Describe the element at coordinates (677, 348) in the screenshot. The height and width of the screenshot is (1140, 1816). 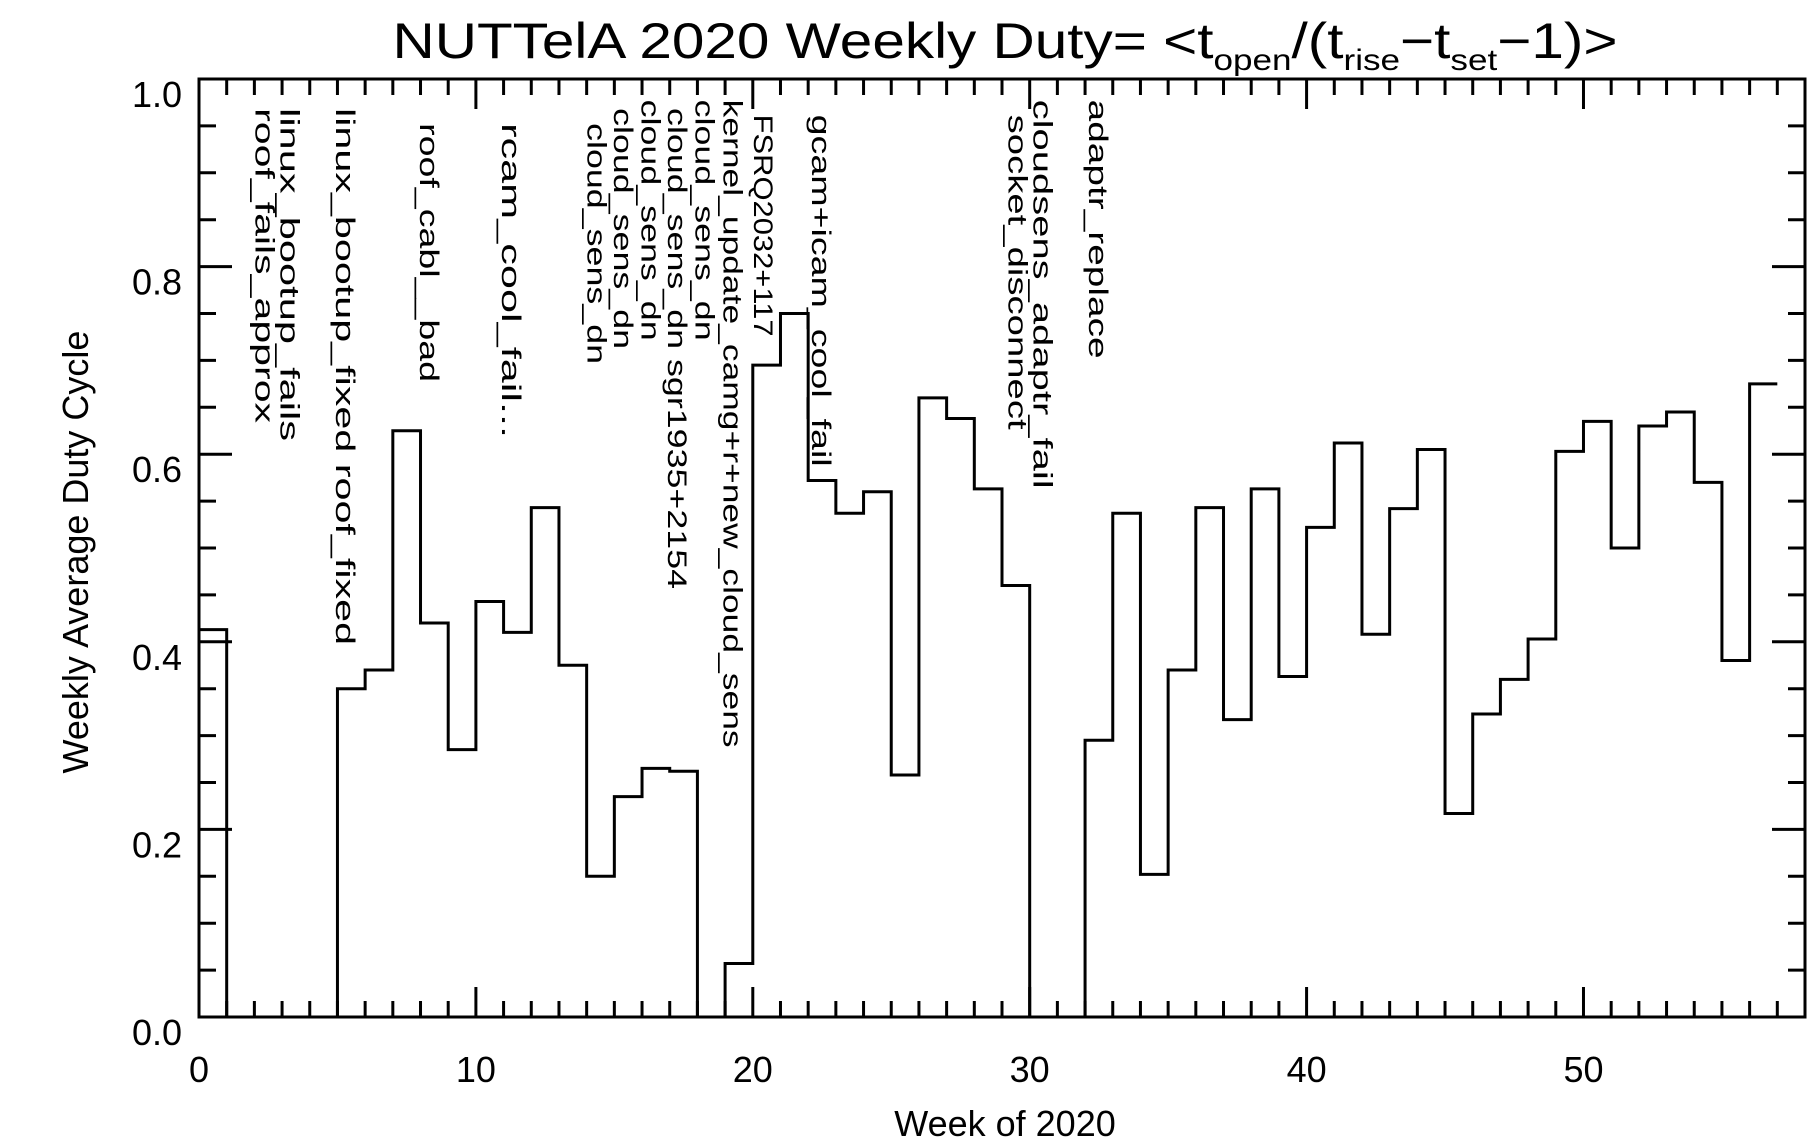
I see `annotation-label: cloud_sens_dn sgr1935+2154` at that location.